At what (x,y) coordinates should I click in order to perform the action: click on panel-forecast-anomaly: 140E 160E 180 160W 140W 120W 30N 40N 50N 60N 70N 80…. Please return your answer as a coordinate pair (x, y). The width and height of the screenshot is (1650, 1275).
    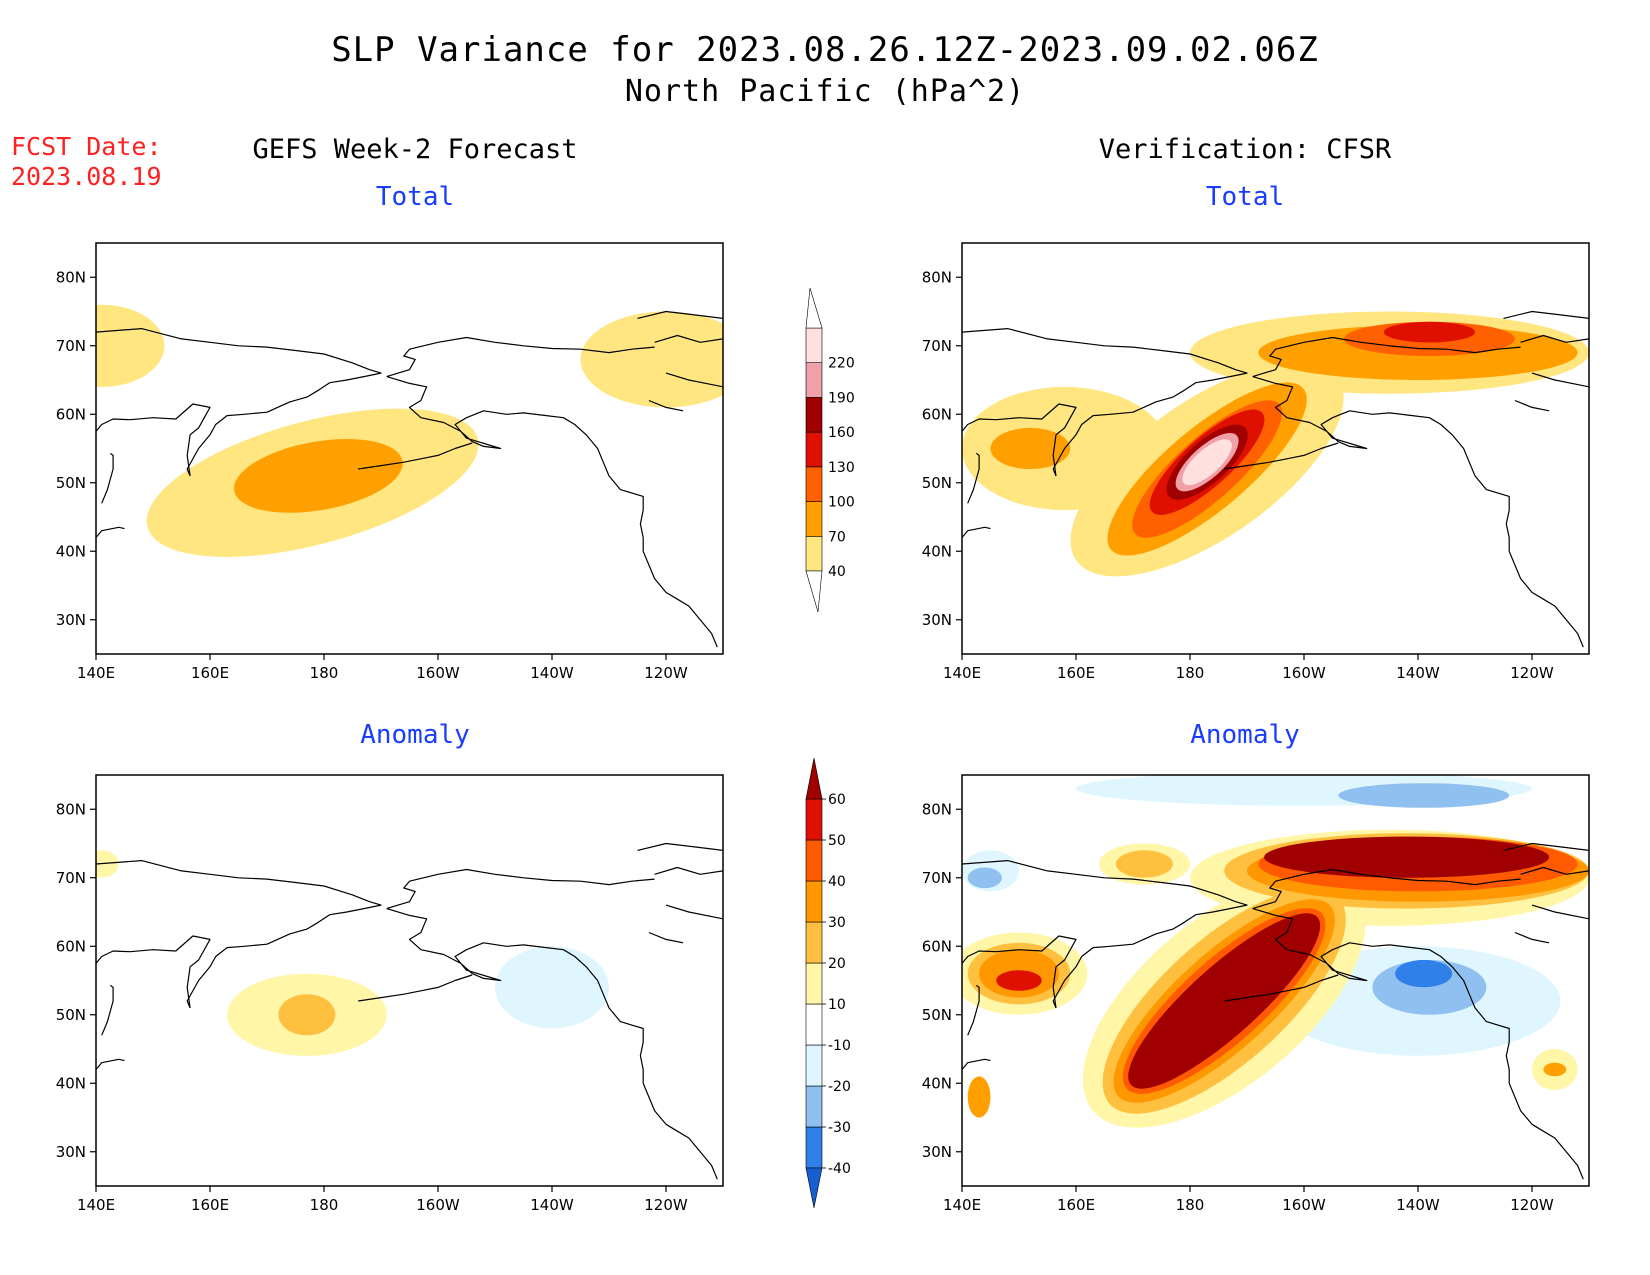
    Looking at the image, I should click on (390, 994).